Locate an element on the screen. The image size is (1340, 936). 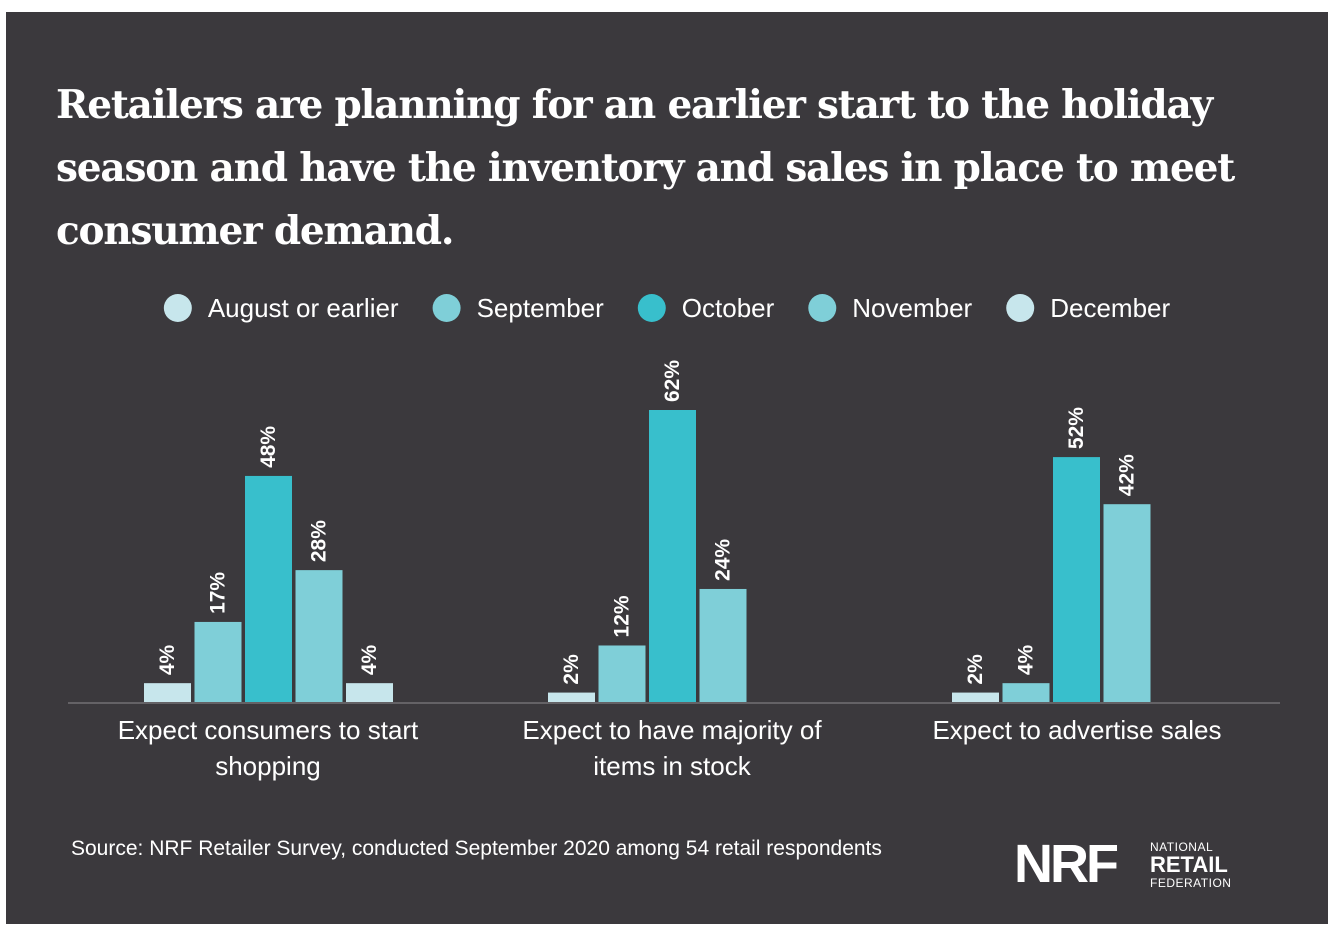
category-label-1-line-2: shopping is located at coordinates (268, 766).